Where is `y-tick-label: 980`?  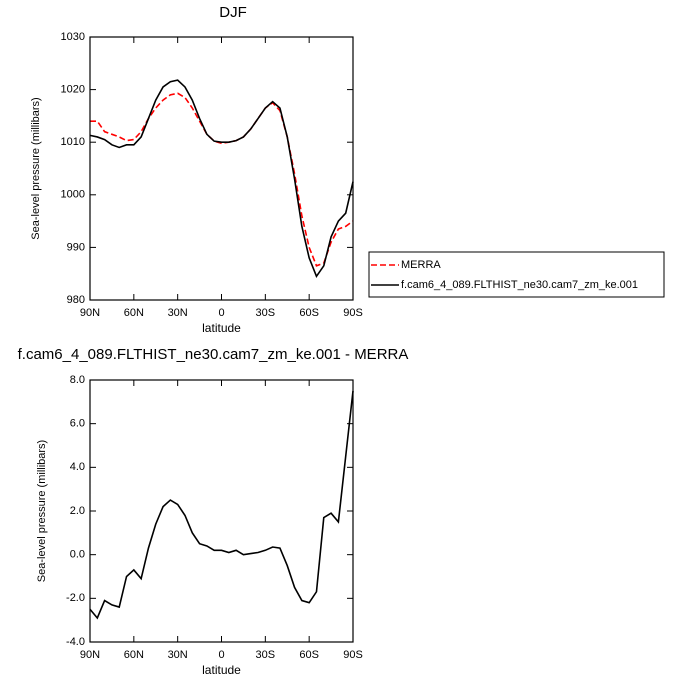 y-tick-label: 980 is located at coordinates (76, 300).